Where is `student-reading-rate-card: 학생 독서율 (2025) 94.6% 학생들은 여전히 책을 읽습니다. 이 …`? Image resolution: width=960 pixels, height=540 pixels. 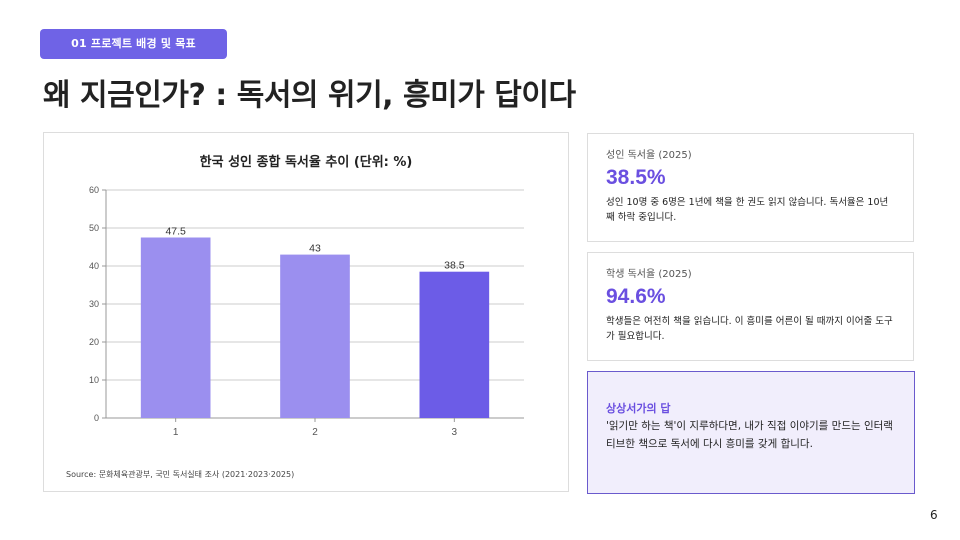
student-reading-rate-card: 학생 독서율 (2025) 94.6% 학생들은 여전히 책을 읽습니다. 이 … is located at coordinates (750, 306).